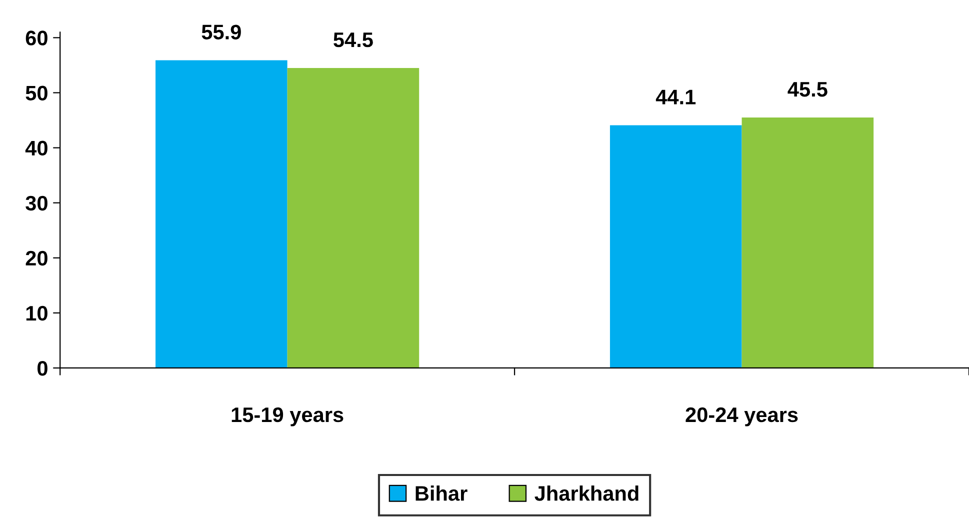 The height and width of the screenshot is (519, 969). I want to click on data-label: 44.1, so click(676, 97).